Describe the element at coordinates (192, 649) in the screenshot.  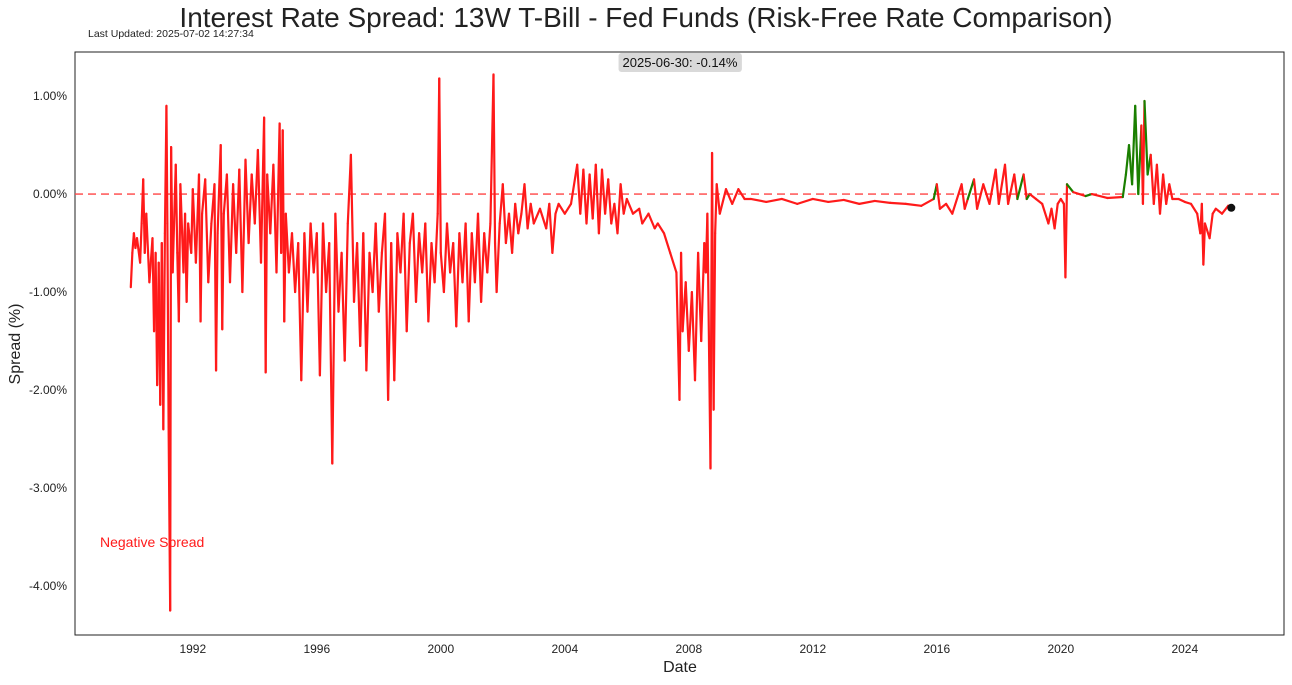
I see `x-tick-label: 1992` at that location.